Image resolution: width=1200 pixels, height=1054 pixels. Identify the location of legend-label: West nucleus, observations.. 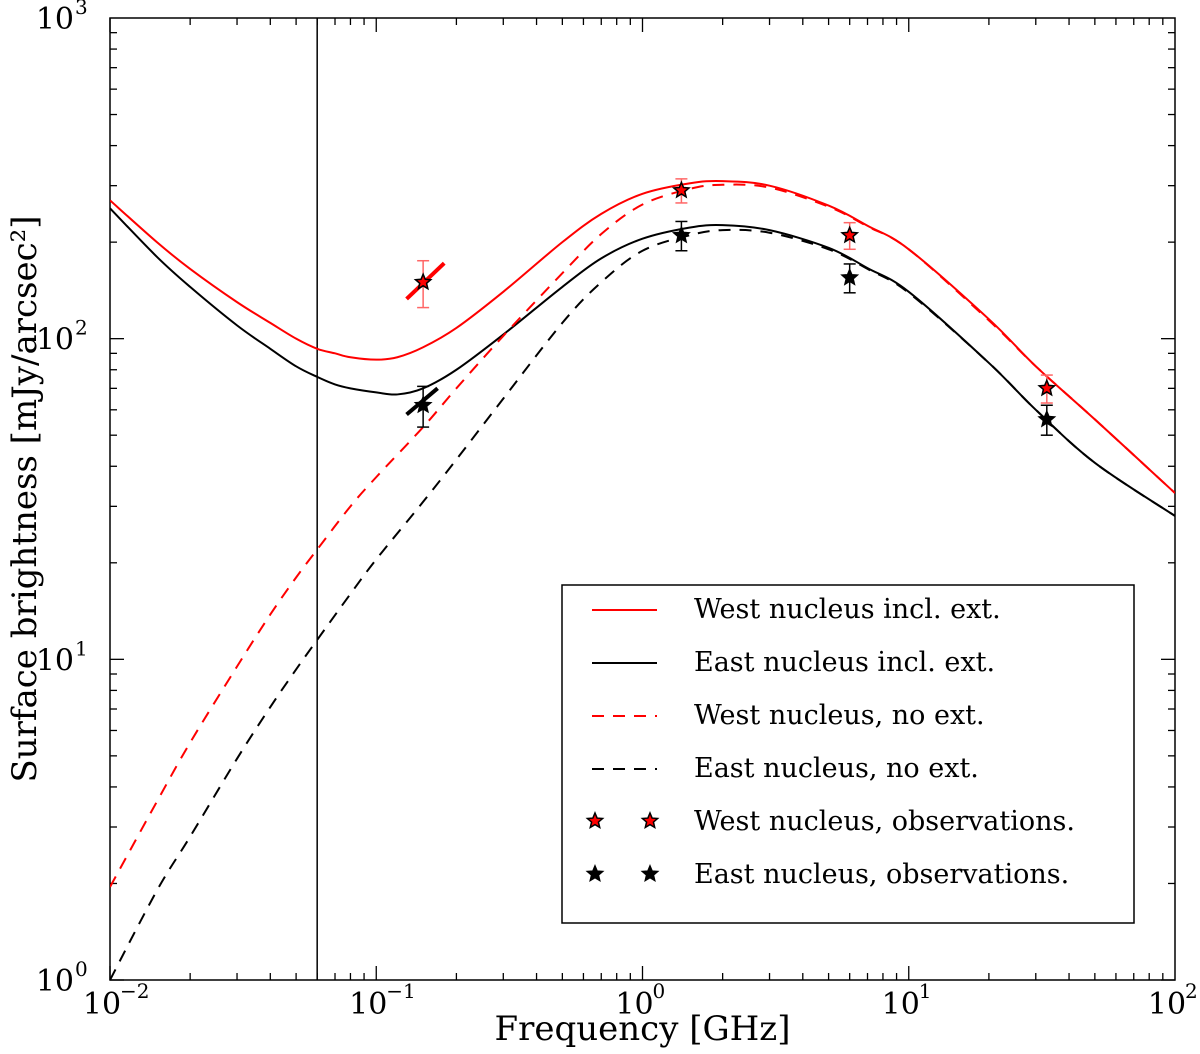
(884, 821).